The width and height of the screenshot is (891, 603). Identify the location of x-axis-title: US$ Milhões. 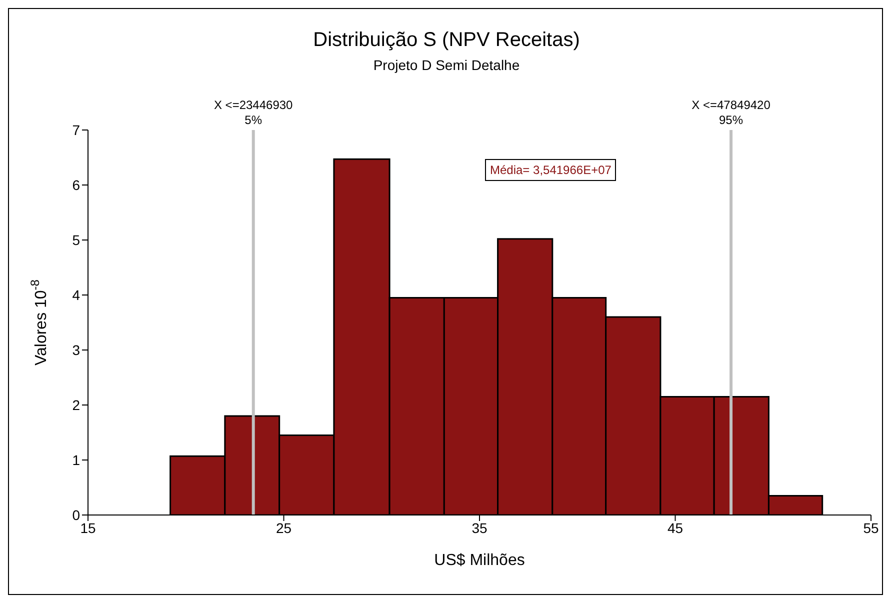
(479, 560).